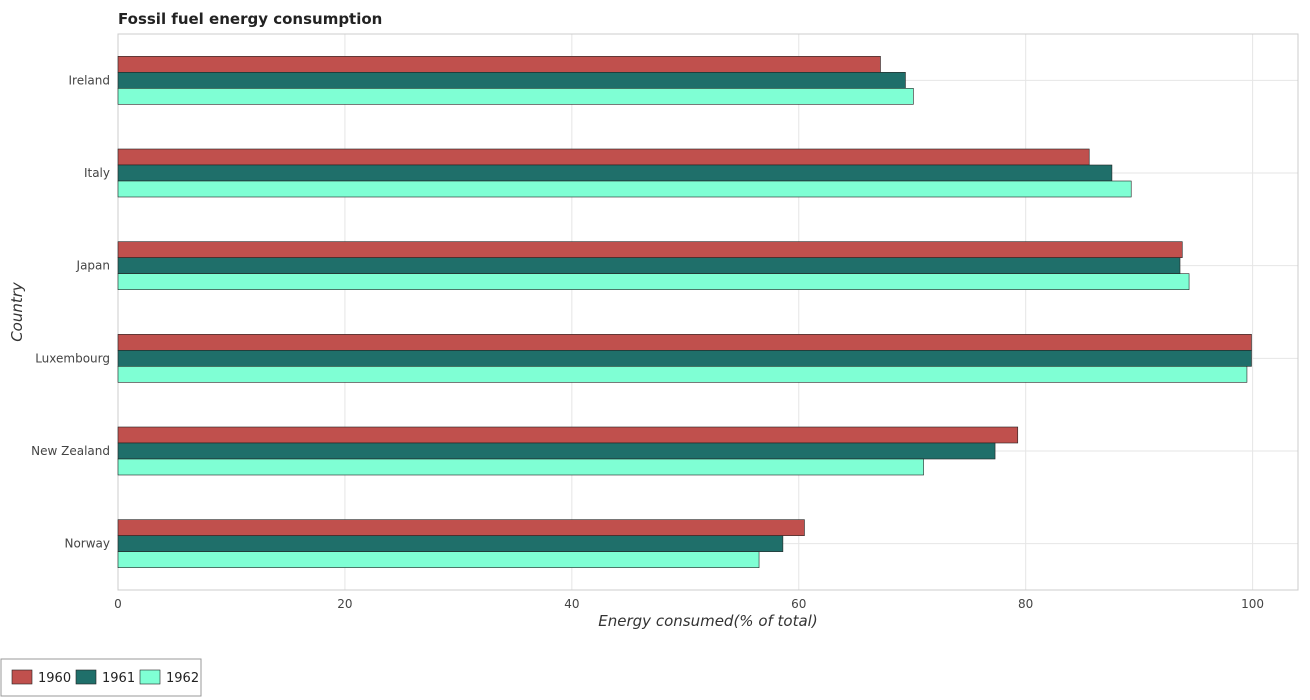 This screenshot has height=700, width=1310. Describe the element at coordinates (515, 96) in the screenshot. I see `bar-ireland-1962` at that location.